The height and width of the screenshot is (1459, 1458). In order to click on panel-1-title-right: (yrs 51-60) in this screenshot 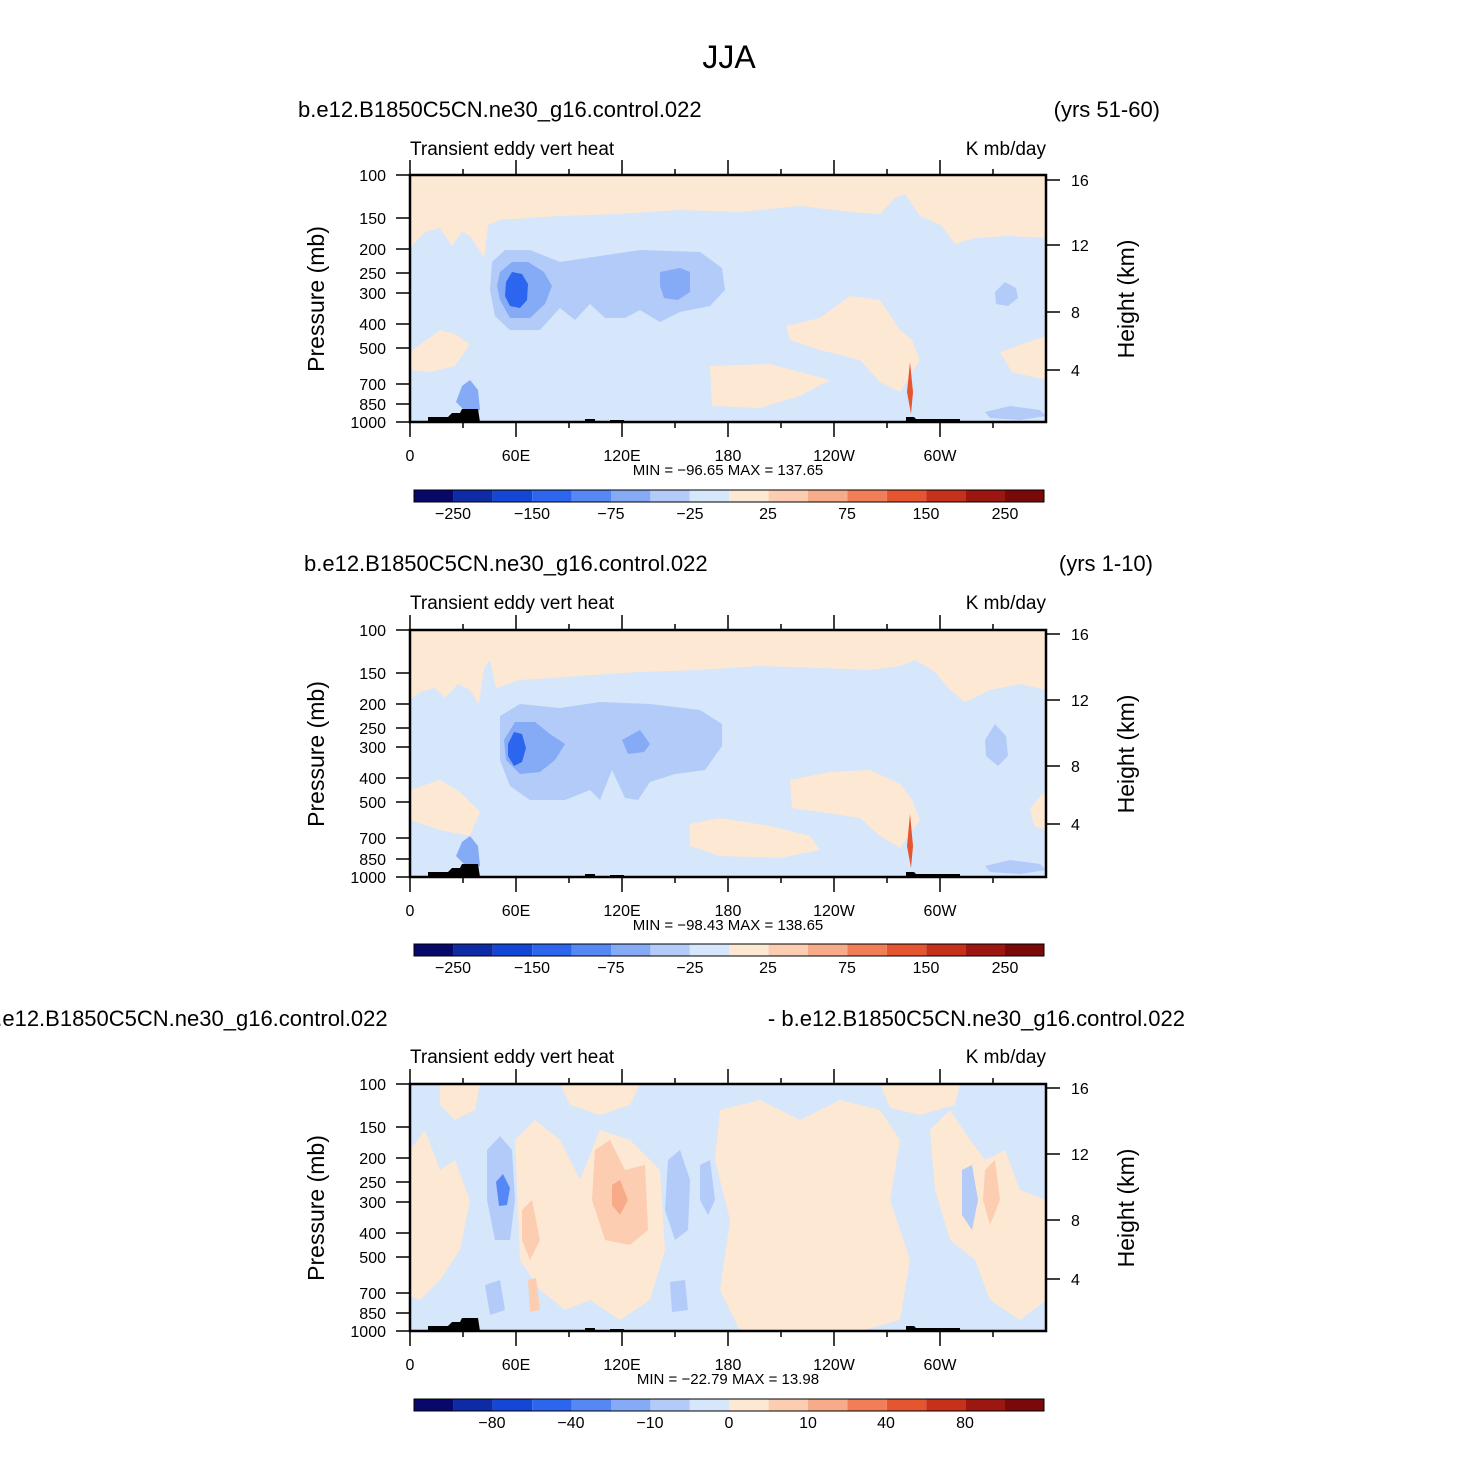, I will do `click(1107, 109)`.